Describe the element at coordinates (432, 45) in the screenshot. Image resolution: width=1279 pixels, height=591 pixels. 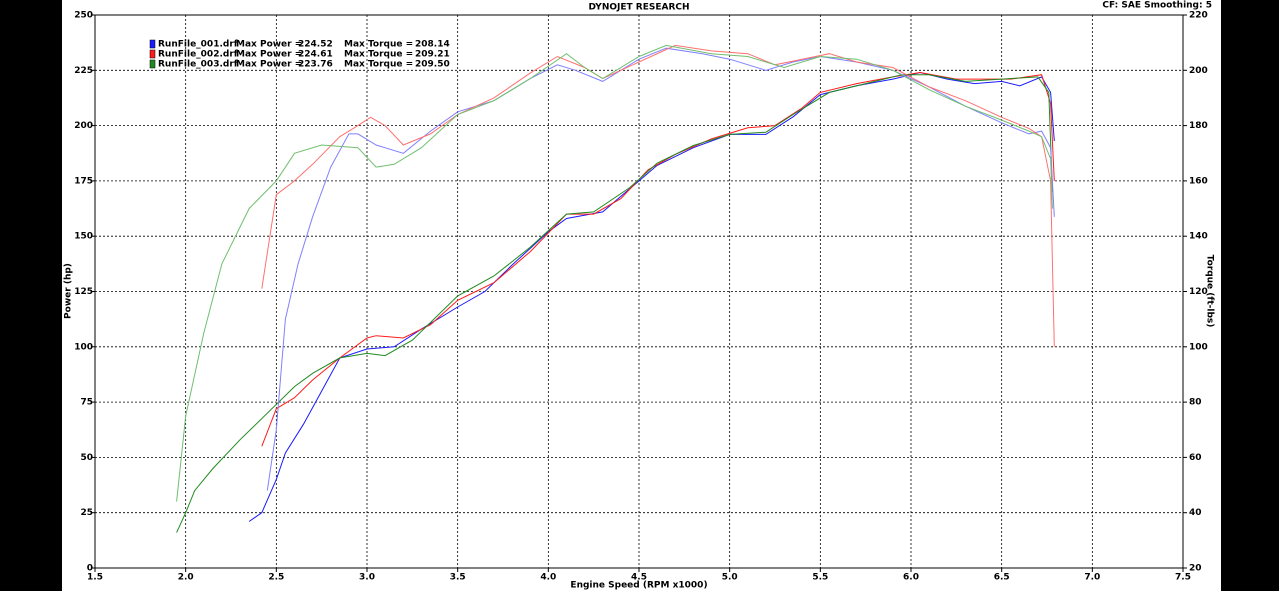
I see `legend-torque-value: 208.14` at that location.